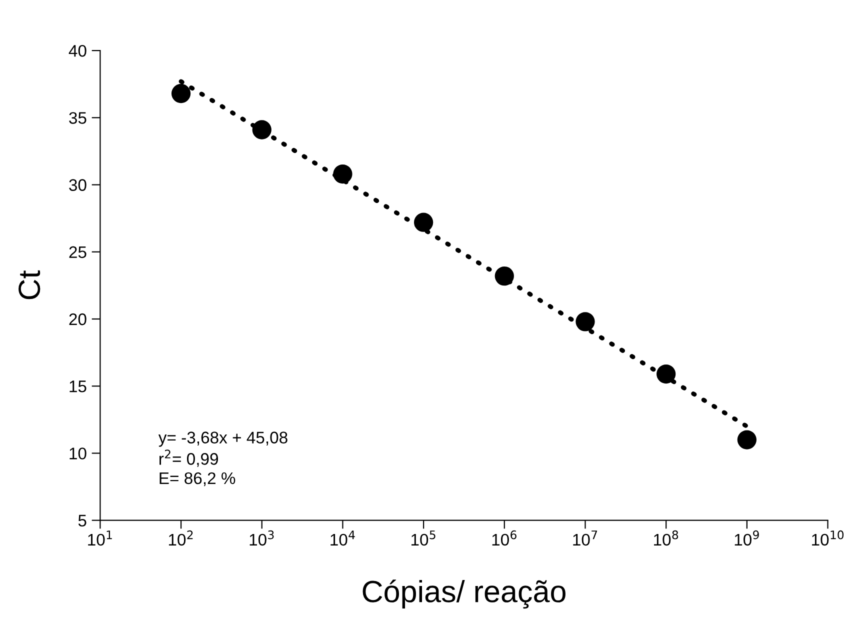 The height and width of the screenshot is (640, 849). I want to click on x-tick-label: 10$^{3}$, so click(262, 538).